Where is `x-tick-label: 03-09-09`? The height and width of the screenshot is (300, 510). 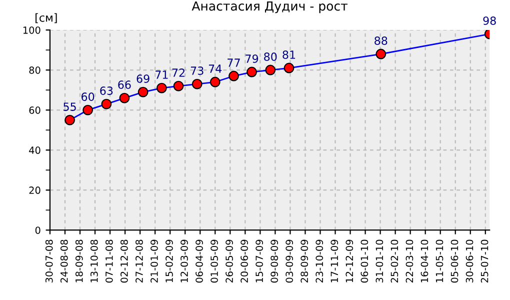 x-tick-label: 03-09-09 is located at coordinates (290, 261).